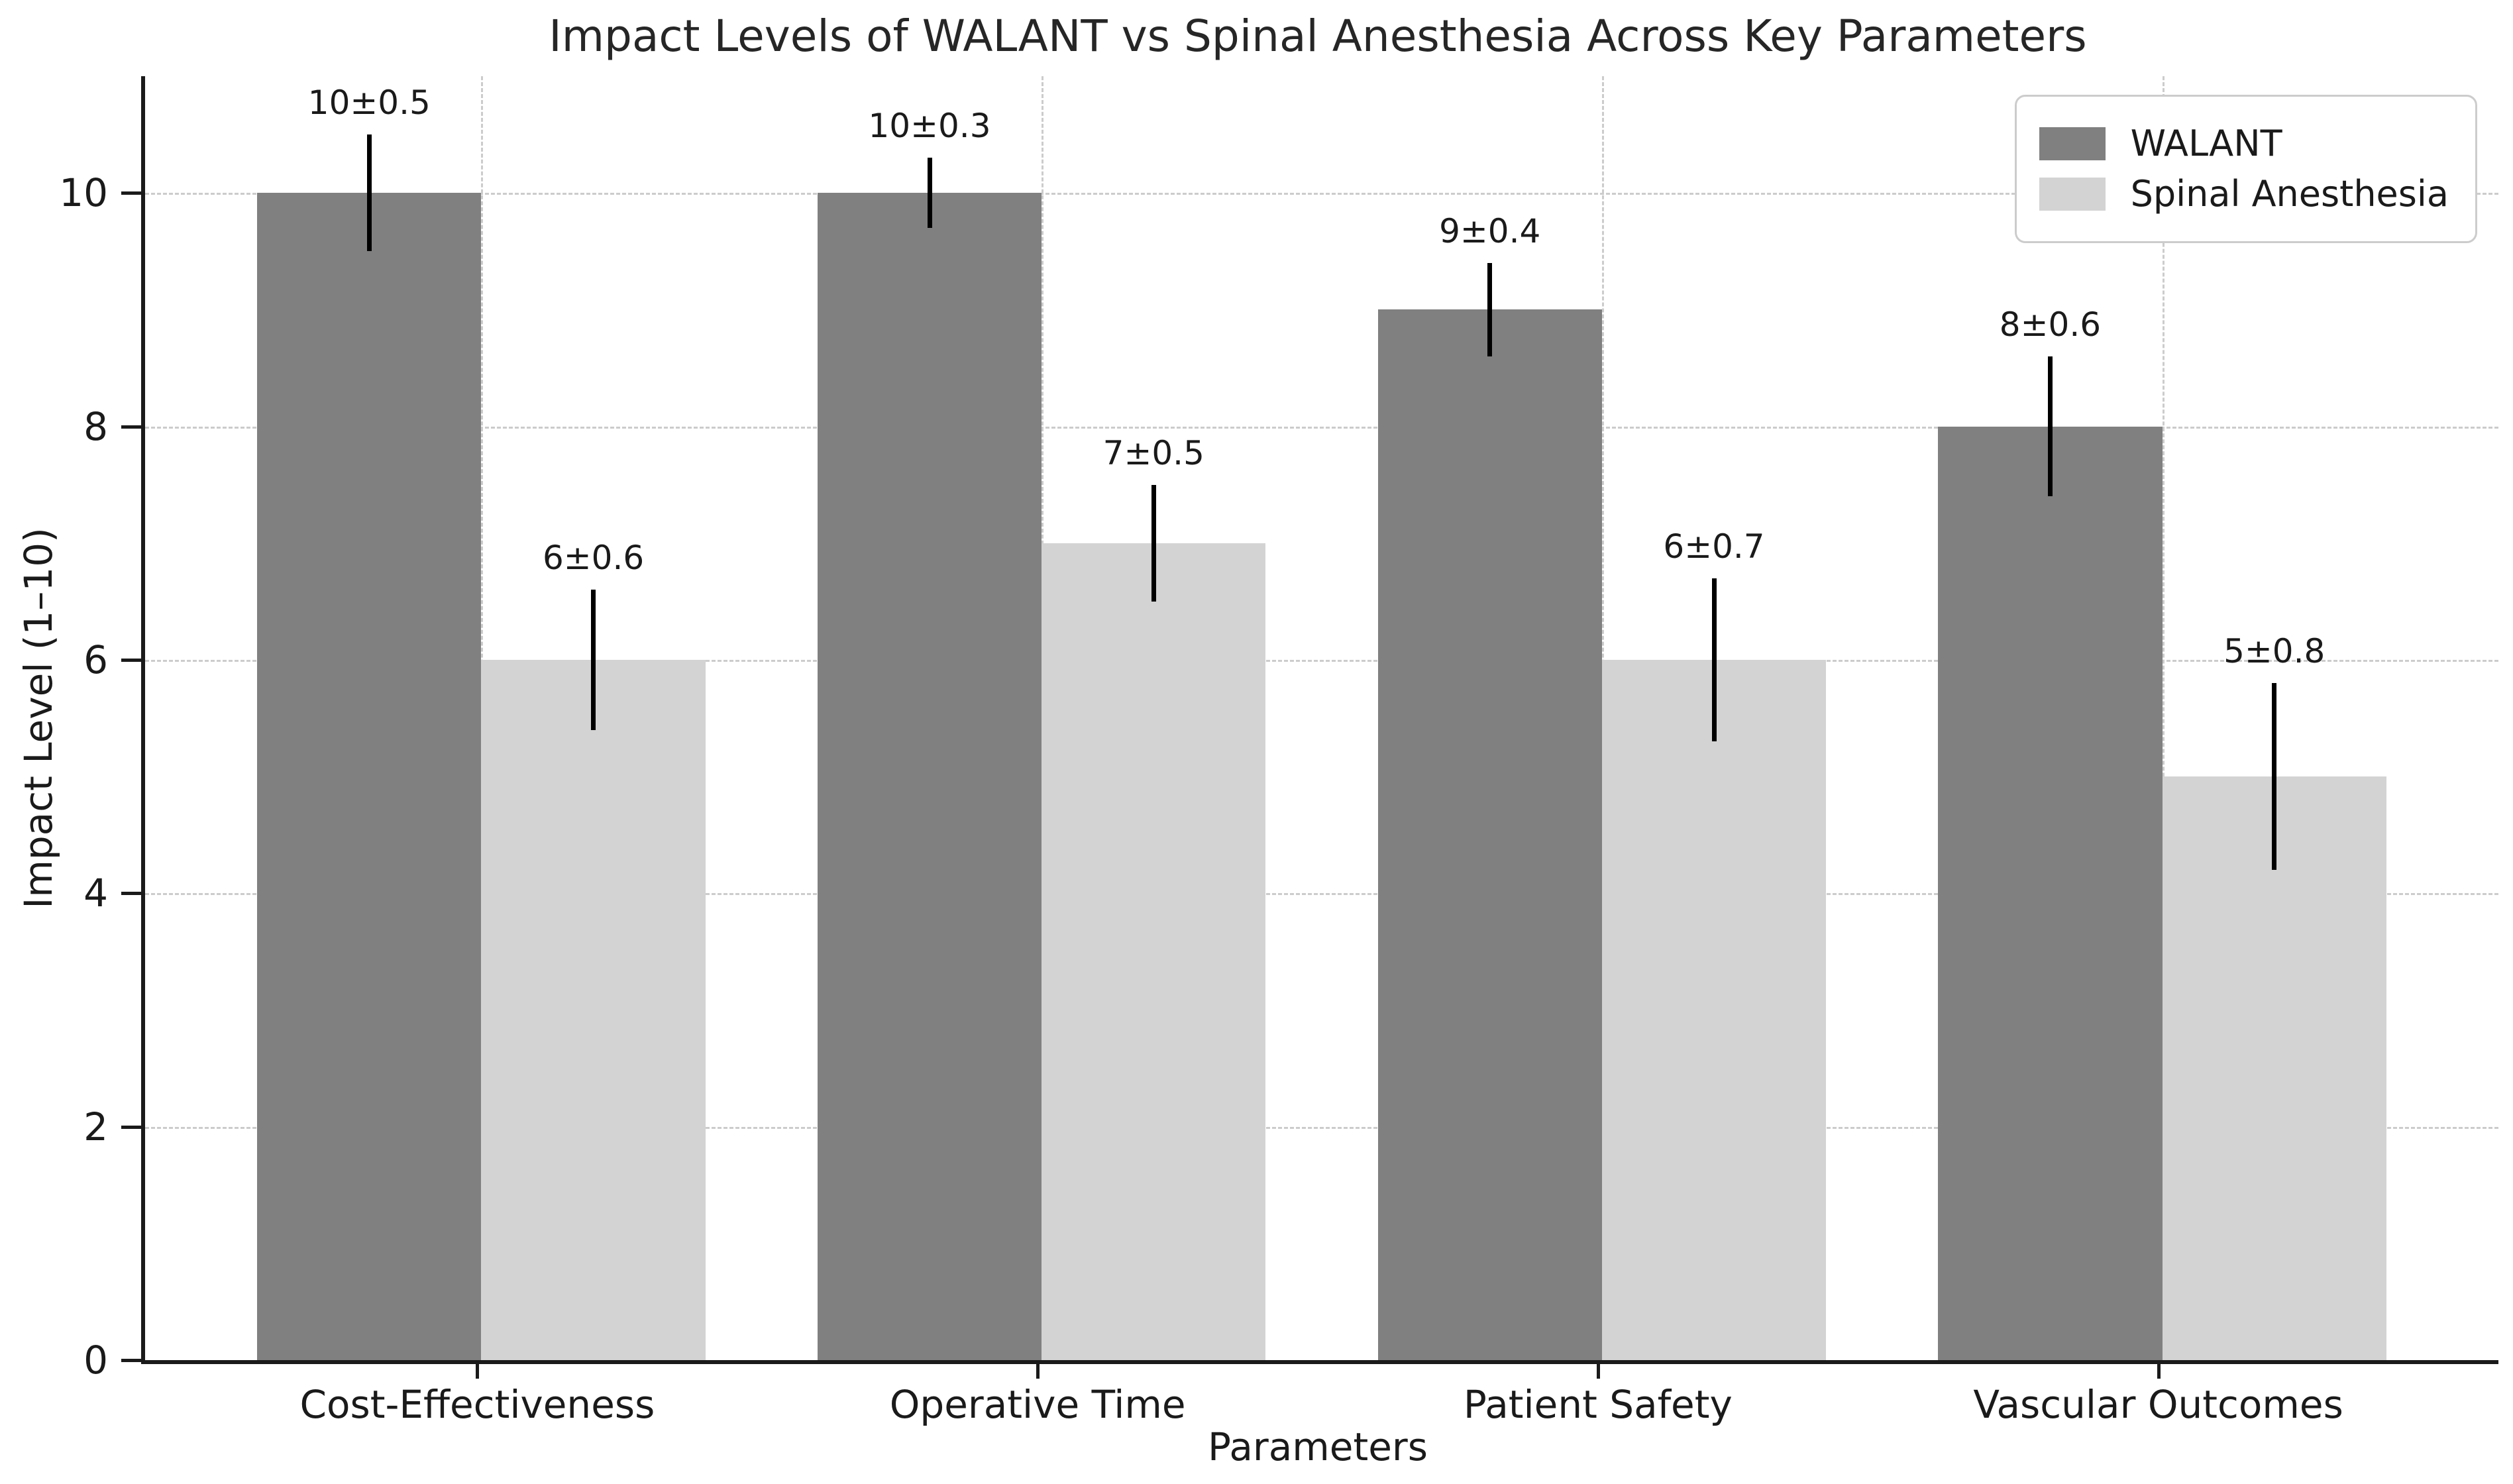 The image size is (2513, 1484). I want to click on bar-value-label: 6±0.7, so click(1714, 546).